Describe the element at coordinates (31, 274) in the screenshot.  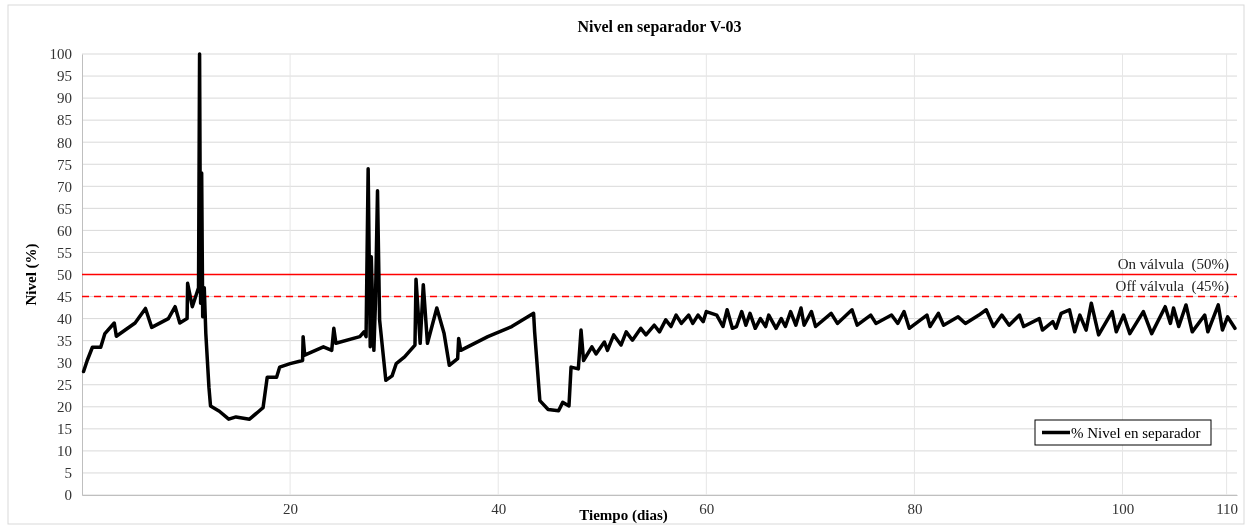
I see `y-axis-title: Nivel (%)` at that location.